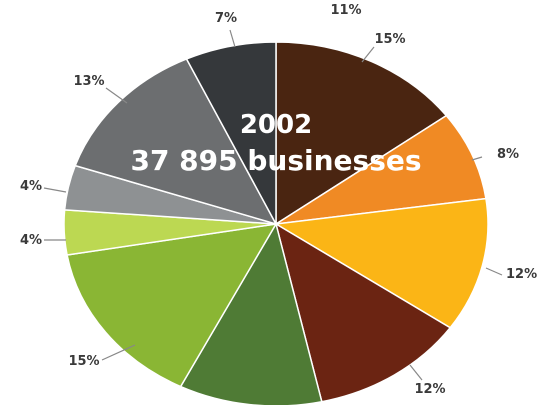  I want to click on slice-label-8: 4%, so click(31, 186).